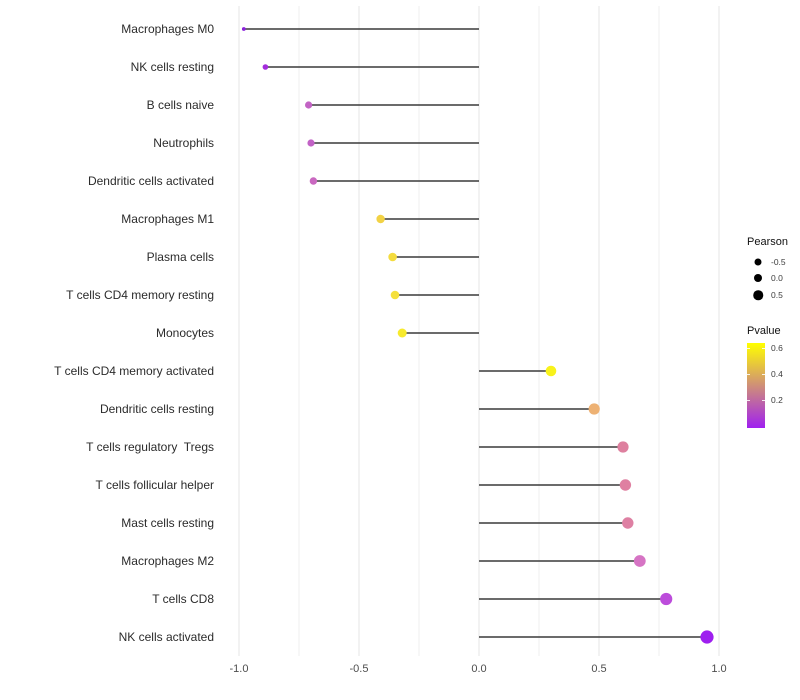 Image resolution: width=800 pixels, height=700 pixels. I want to click on colorbar-tick-label: 0.2, so click(777, 400).